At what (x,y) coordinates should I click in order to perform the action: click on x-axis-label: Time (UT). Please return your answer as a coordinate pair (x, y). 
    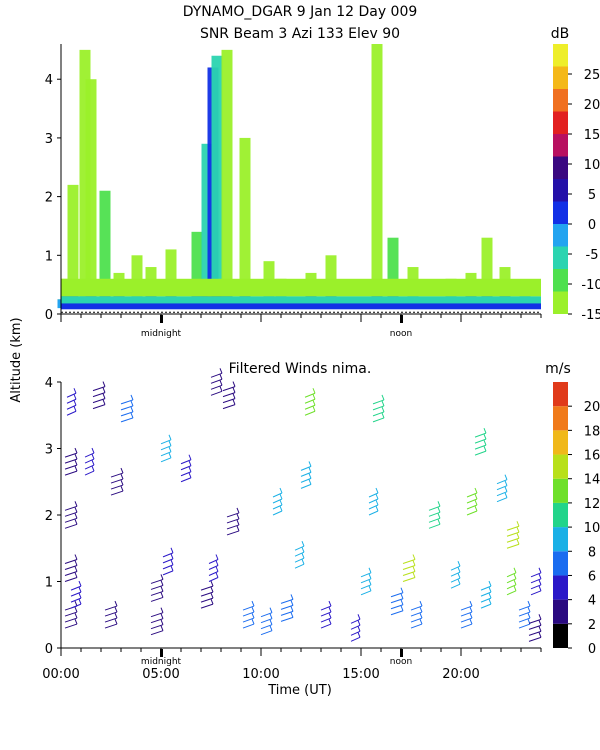
    Looking at the image, I should click on (299, 690).